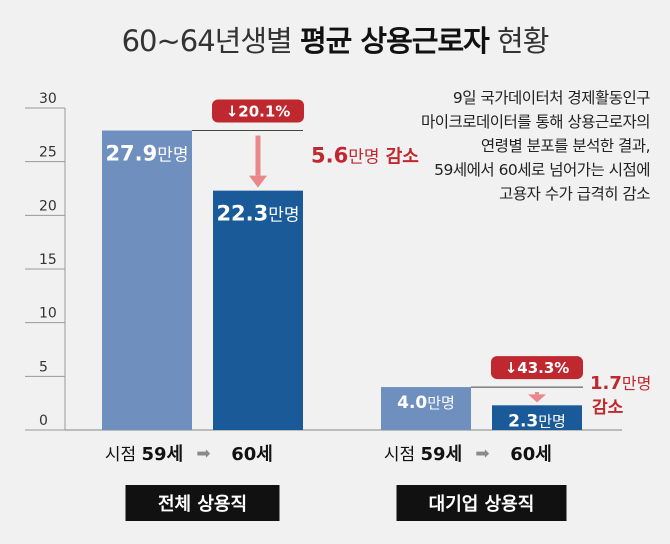 This screenshot has height=544, width=670. I want to click on note-line: 마이크로데이터를 통해 상용근로자의, so click(535, 122).